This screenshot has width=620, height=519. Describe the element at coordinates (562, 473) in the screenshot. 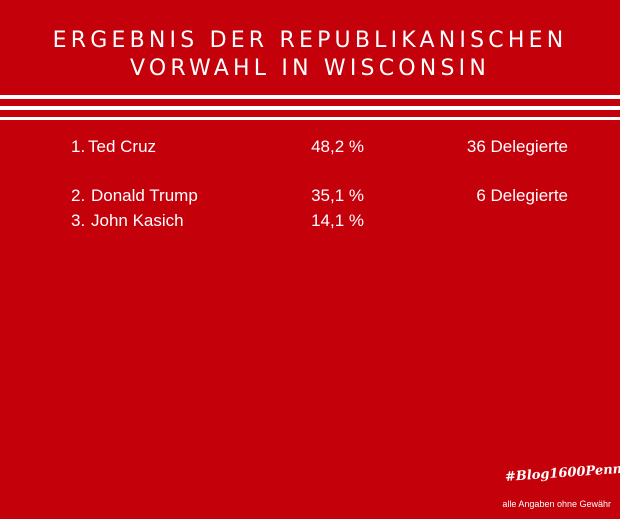

I see `hashtag-signature: #Blog1600Penn` at that location.